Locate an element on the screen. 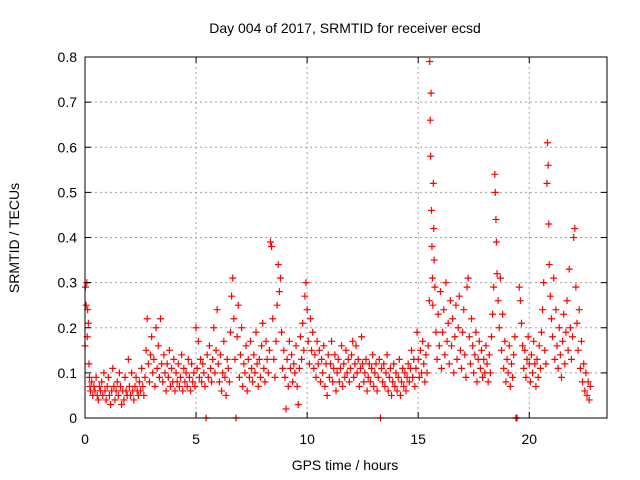 This screenshot has width=640, height=480. y-tick-label: 0.1 is located at coordinates (68, 373).